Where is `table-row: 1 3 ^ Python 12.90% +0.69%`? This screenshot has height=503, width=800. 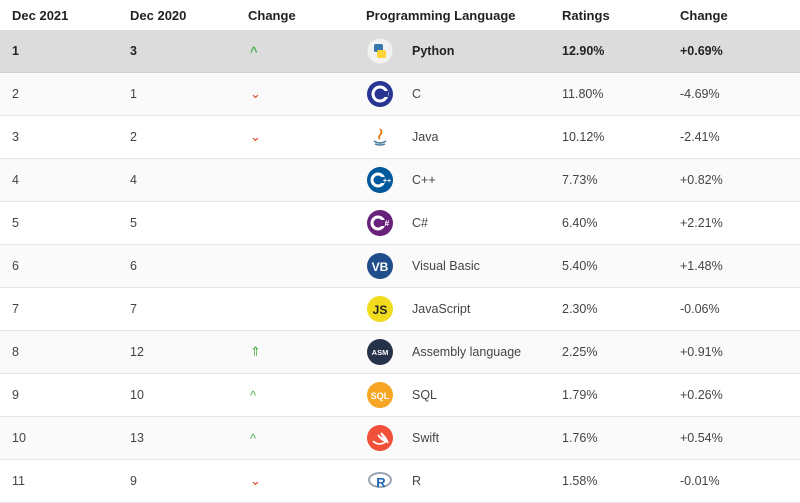 table-row: 1 3 ^ Python 12.90% +0.69% is located at coordinates (400, 51).